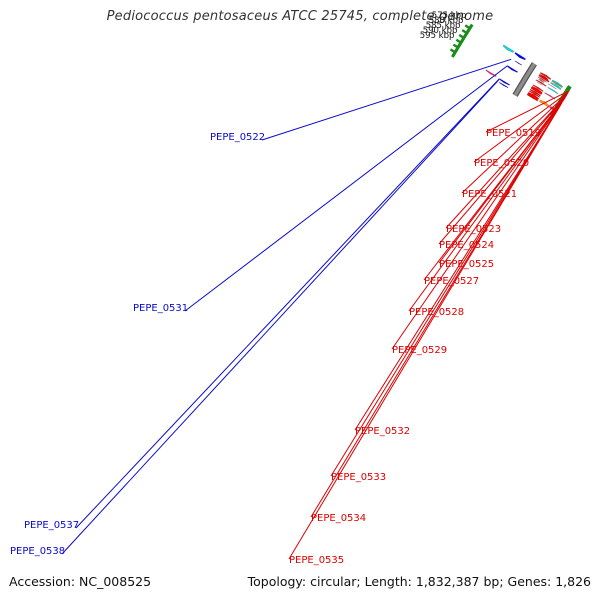  What do you see at coordinates (160, 308) in the screenshot?
I see `forward-gene-label: PEPE_0531` at bounding box center [160, 308].